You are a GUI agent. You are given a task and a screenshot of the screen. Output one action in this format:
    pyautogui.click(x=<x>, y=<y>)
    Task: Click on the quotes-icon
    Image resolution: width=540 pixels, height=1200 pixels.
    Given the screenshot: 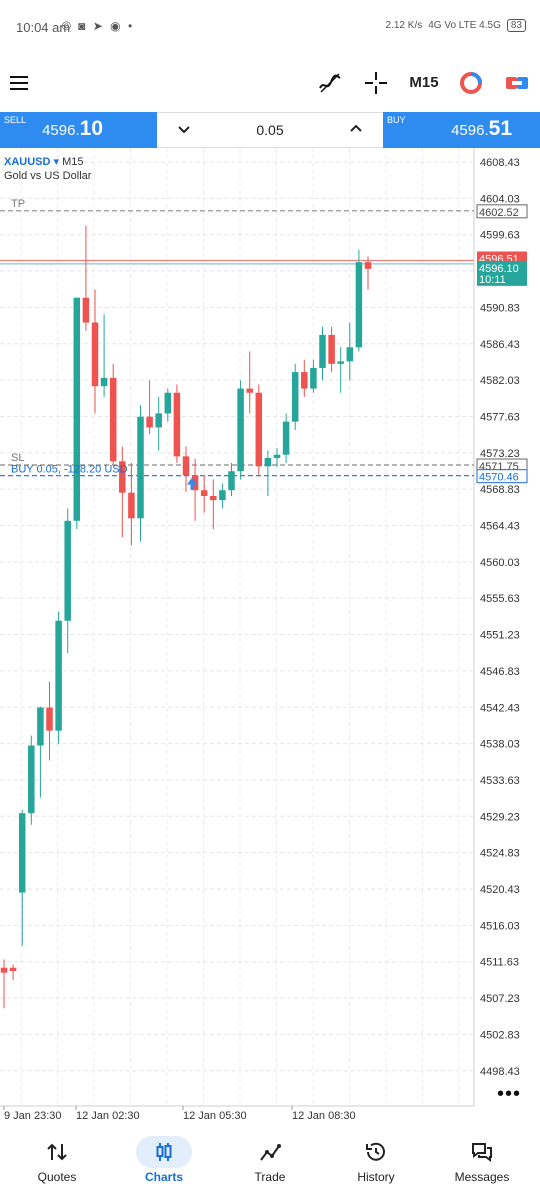 What is the action you would take?
    pyautogui.click(x=57, y=1152)
    